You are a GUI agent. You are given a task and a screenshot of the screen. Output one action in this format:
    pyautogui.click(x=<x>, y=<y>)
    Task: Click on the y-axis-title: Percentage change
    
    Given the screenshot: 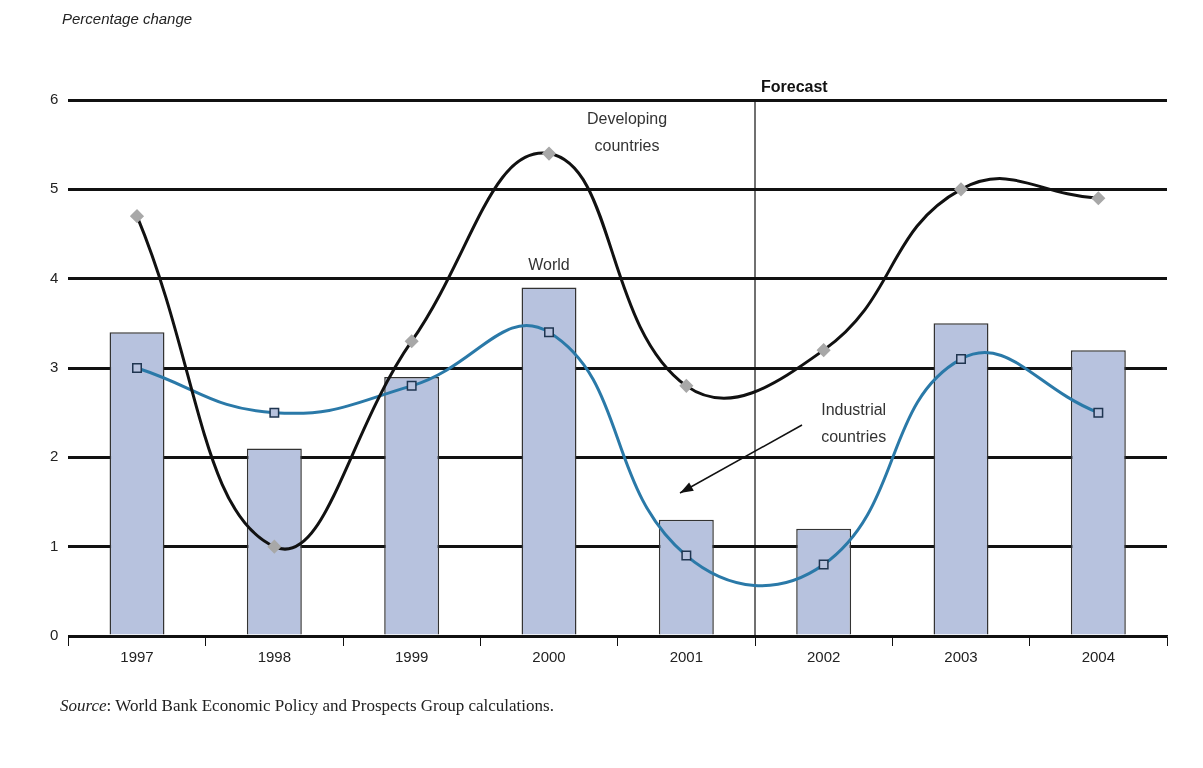 What is the action you would take?
    pyautogui.click(x=127, y=18)
    